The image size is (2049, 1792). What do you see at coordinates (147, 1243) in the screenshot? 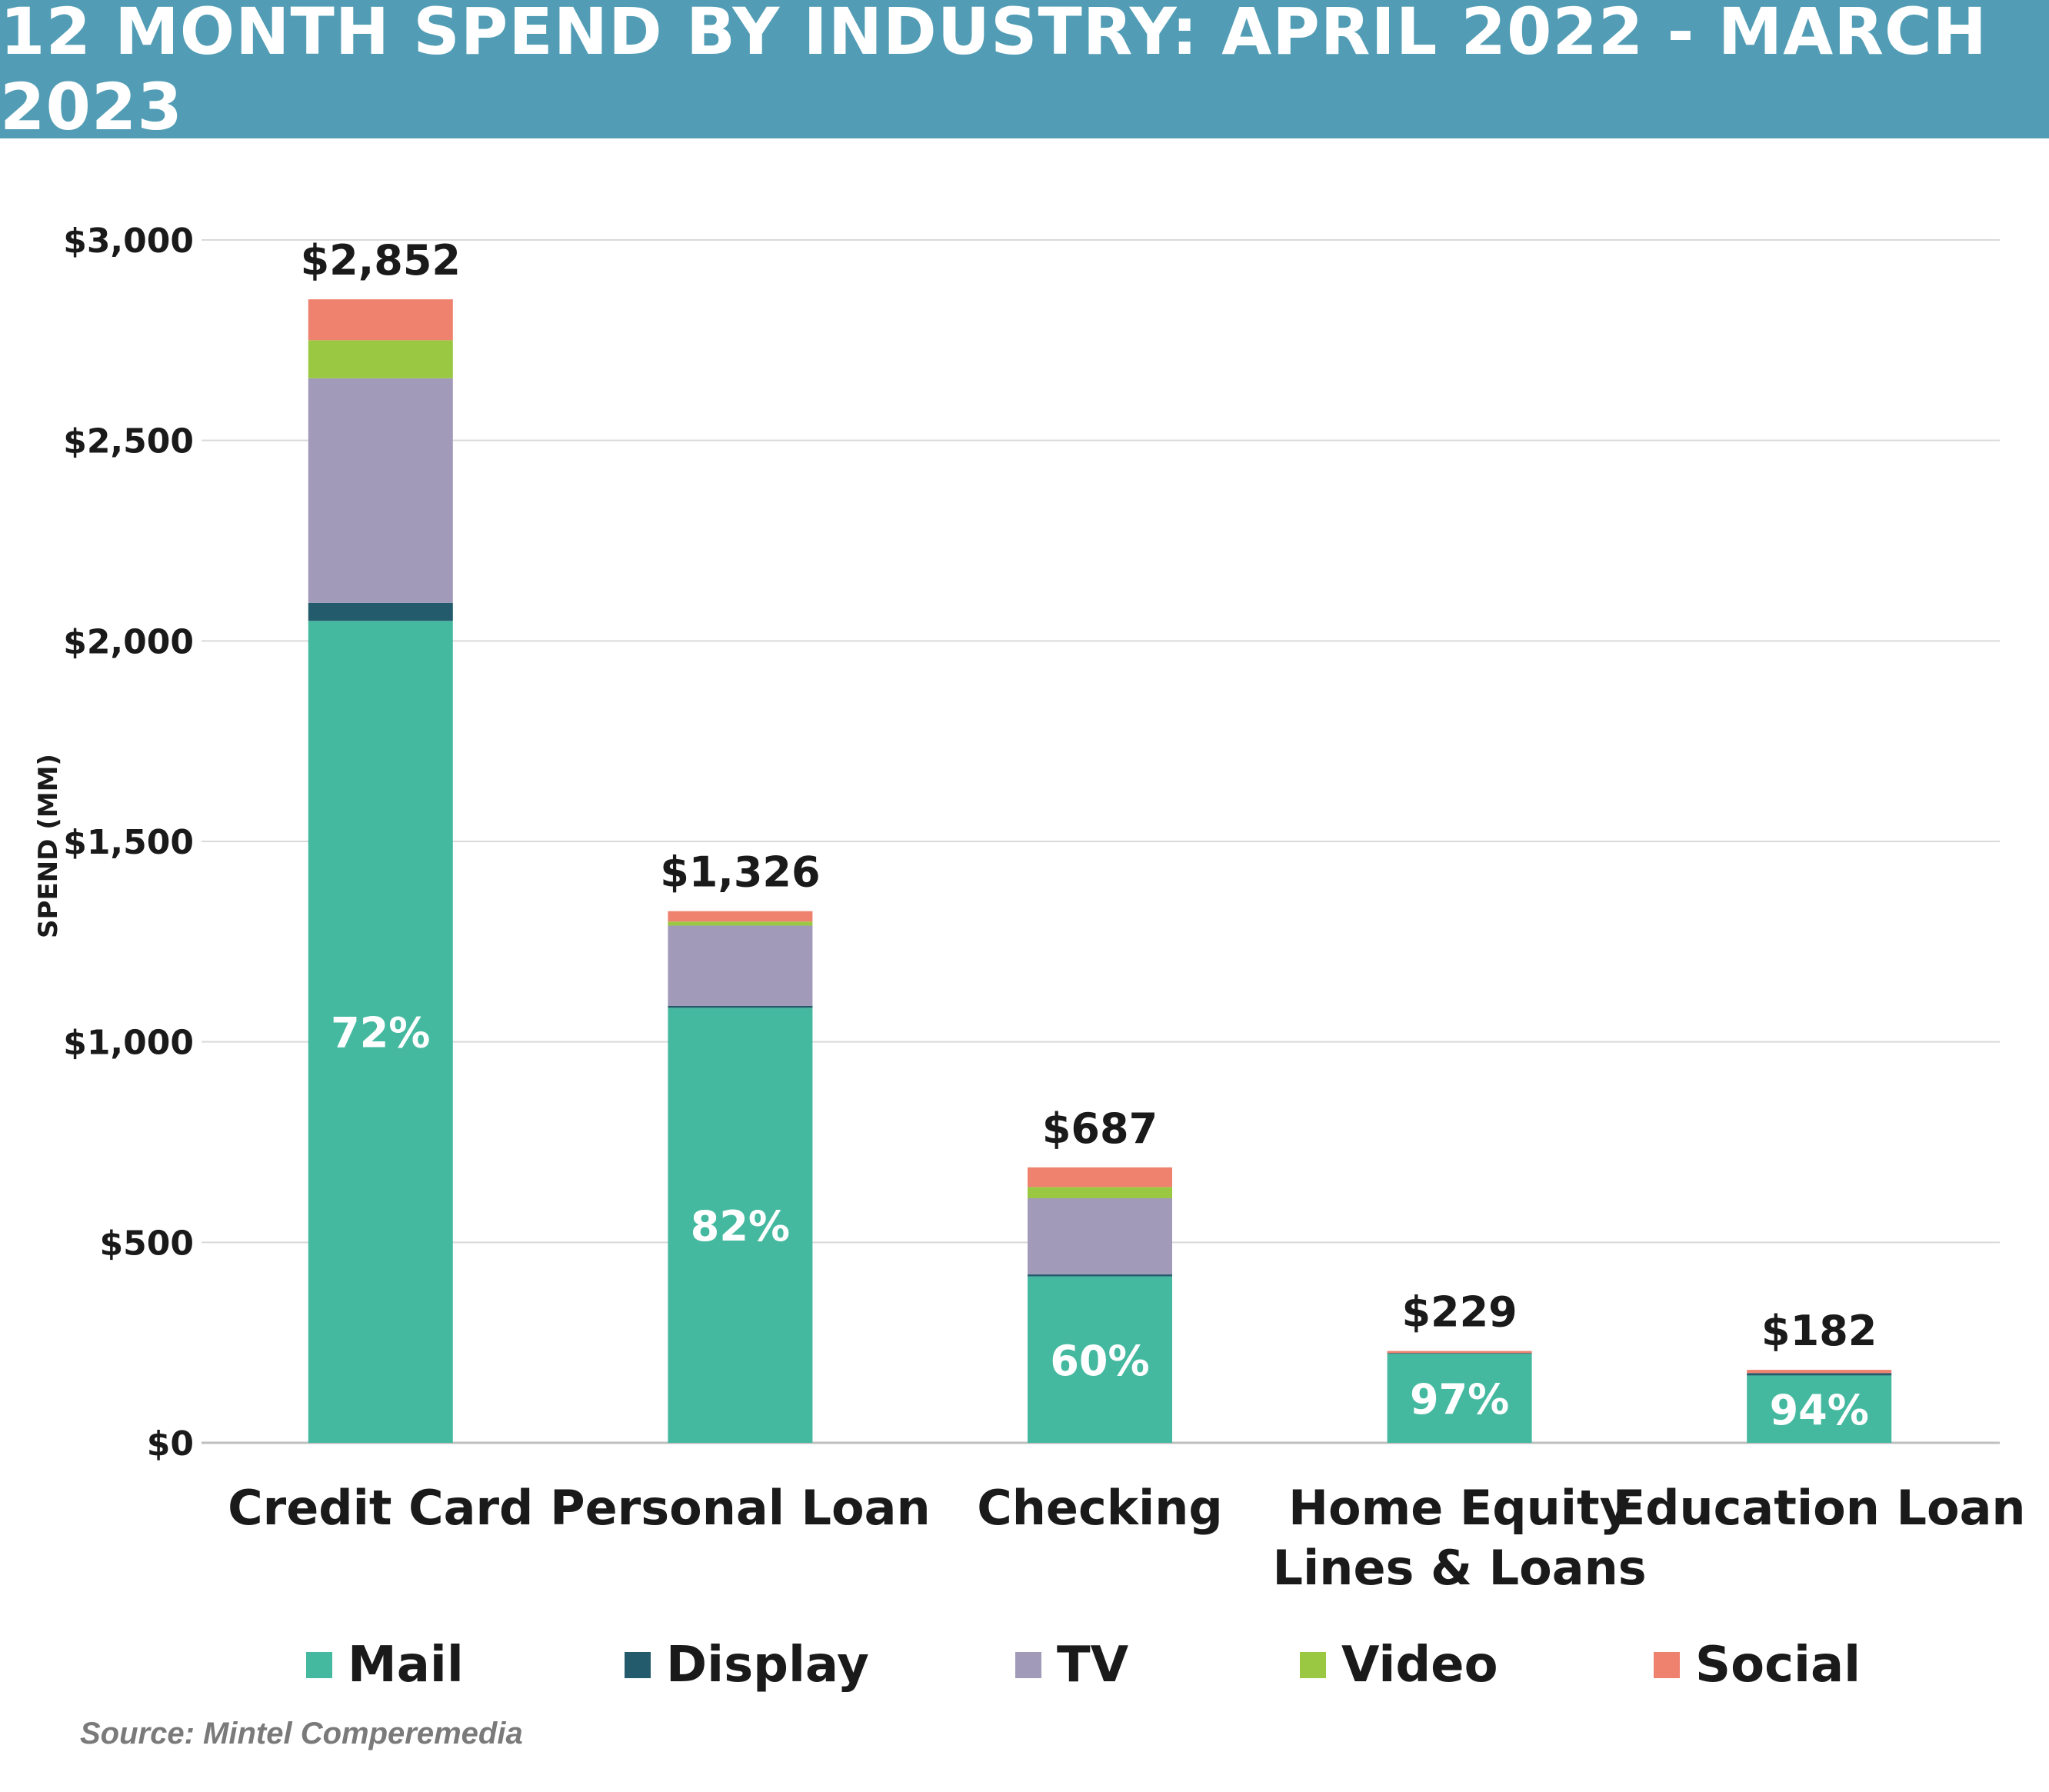
I see `y-tick-label: $500` at bounding box center [147, 1243].